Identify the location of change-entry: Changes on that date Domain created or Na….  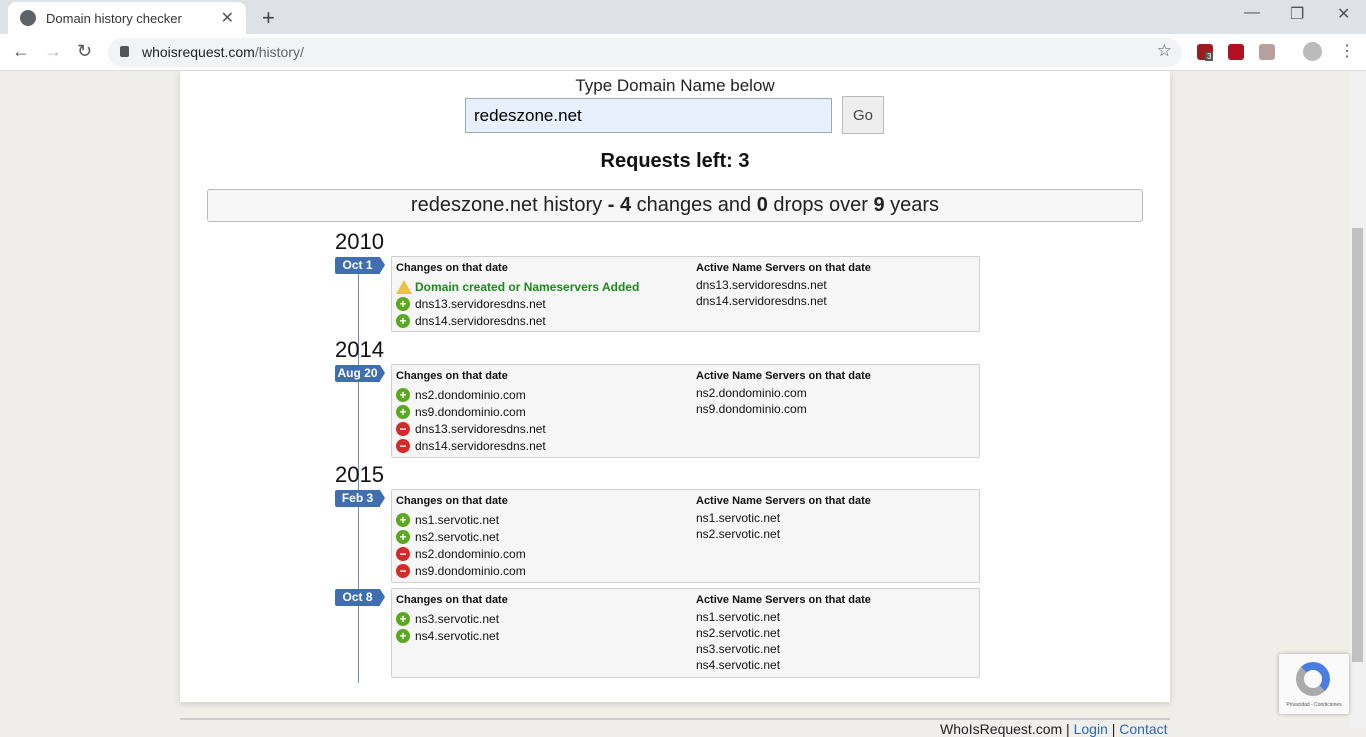
(685, 294).